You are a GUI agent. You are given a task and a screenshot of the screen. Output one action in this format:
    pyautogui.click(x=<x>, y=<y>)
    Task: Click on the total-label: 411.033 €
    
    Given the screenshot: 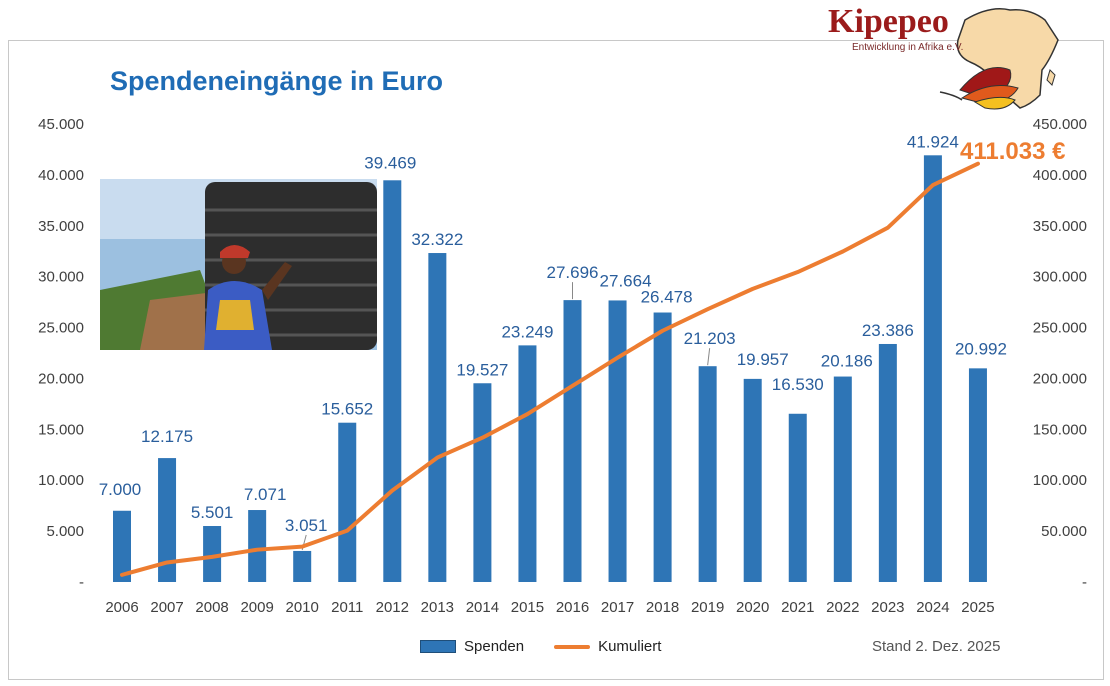 What is the action you would take?
    pyautogui.click(x=1012, y=151)
    